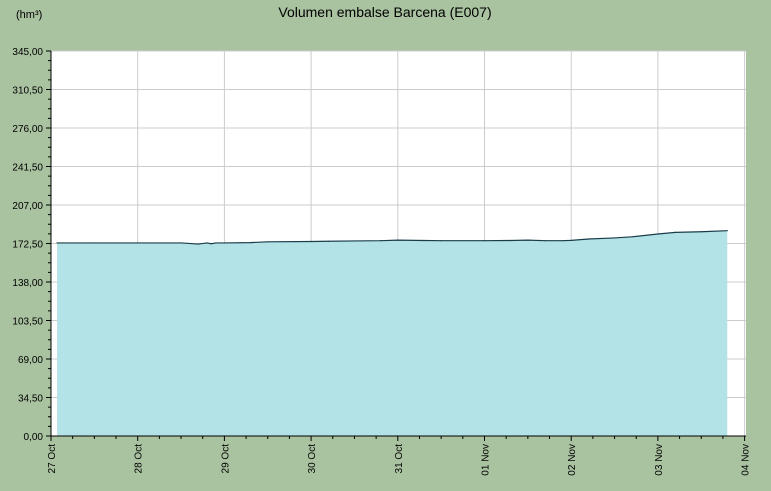 The height and width of the screenshot is (491, 771). I want to click on x-tick-label: 02 Nov, so click(572, 460).